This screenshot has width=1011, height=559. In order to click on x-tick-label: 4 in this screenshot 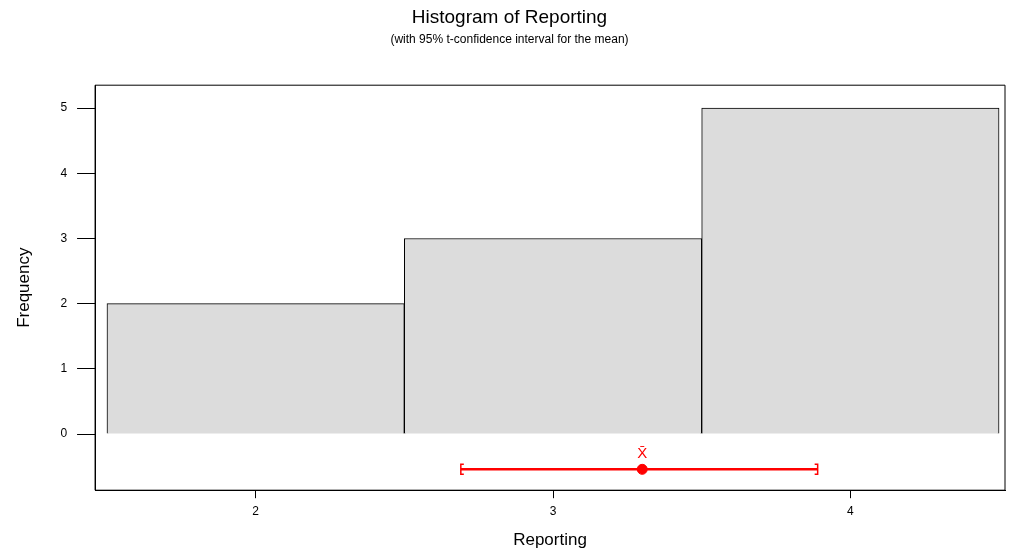, I will do `click(851, 510)`.